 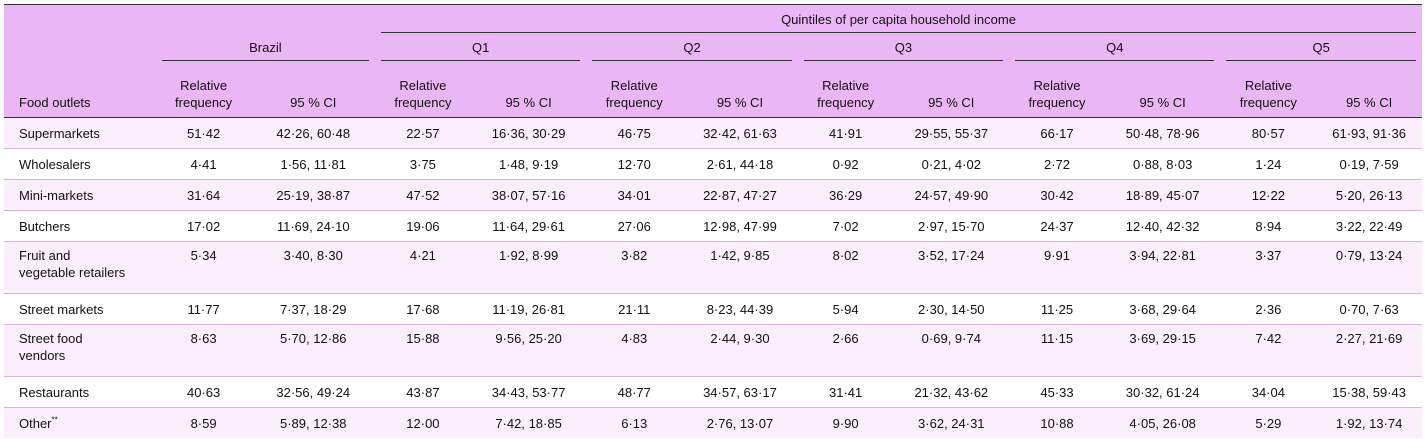 I want to click on relative-frequency-cell: 3·82, so click(x=634, y=267).